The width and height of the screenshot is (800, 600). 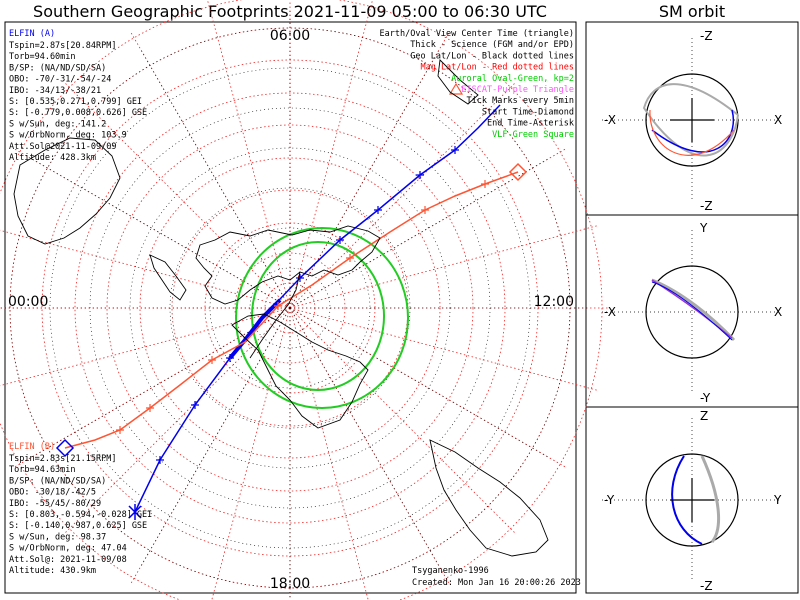 I want to click on legend-item: Earth/Oval View Center Time (triangle), so click(x=477, y=34).